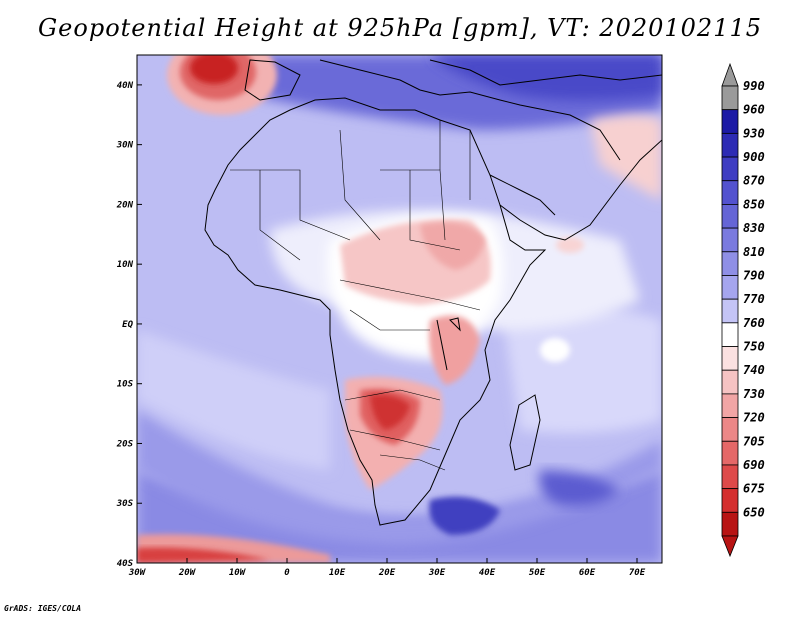  Describe the element at coordinates (125, 146) in the screenshot. I see `y-tick-label: 30N` at that location.